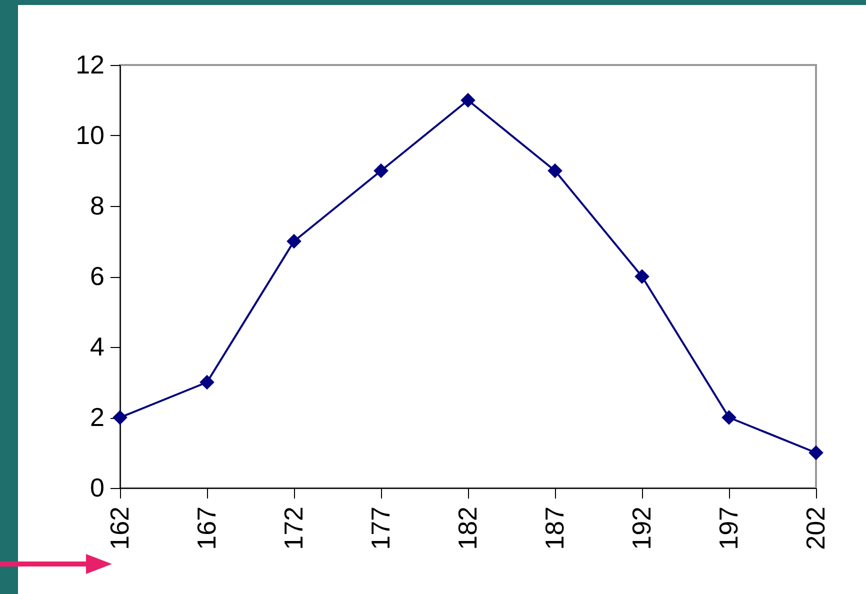 The image size is (866, 594). What do you see at coordinates (90, 65) in the screenshot?
I see `y-tick-label: 12` at bounding box center [90, 65].